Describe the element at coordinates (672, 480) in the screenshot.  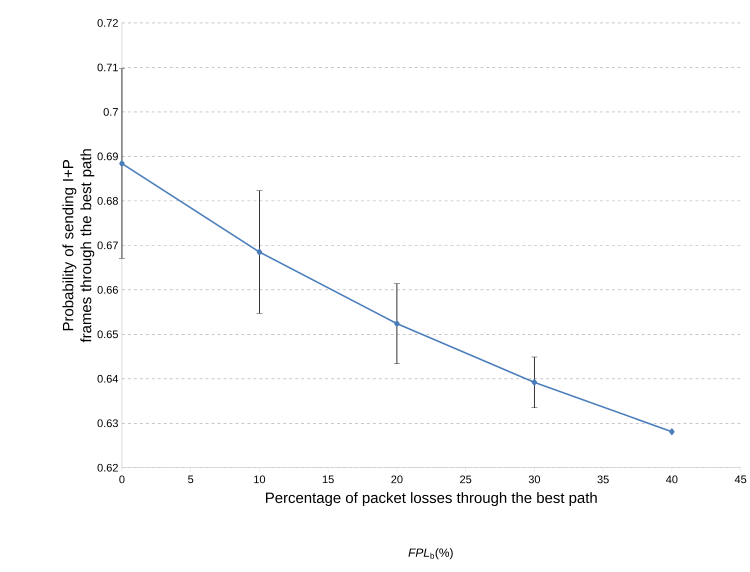
I see `x-tick-label: 40` at that location.